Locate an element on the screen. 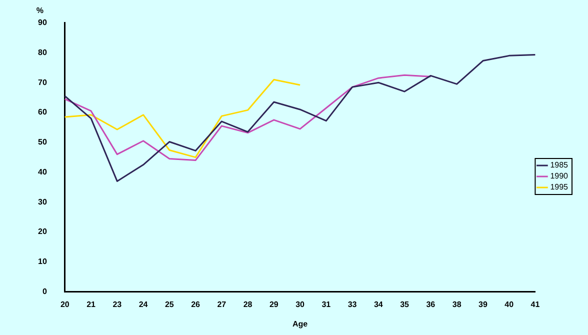  x-tick-label: 40 is located at coordinates (509, 304).